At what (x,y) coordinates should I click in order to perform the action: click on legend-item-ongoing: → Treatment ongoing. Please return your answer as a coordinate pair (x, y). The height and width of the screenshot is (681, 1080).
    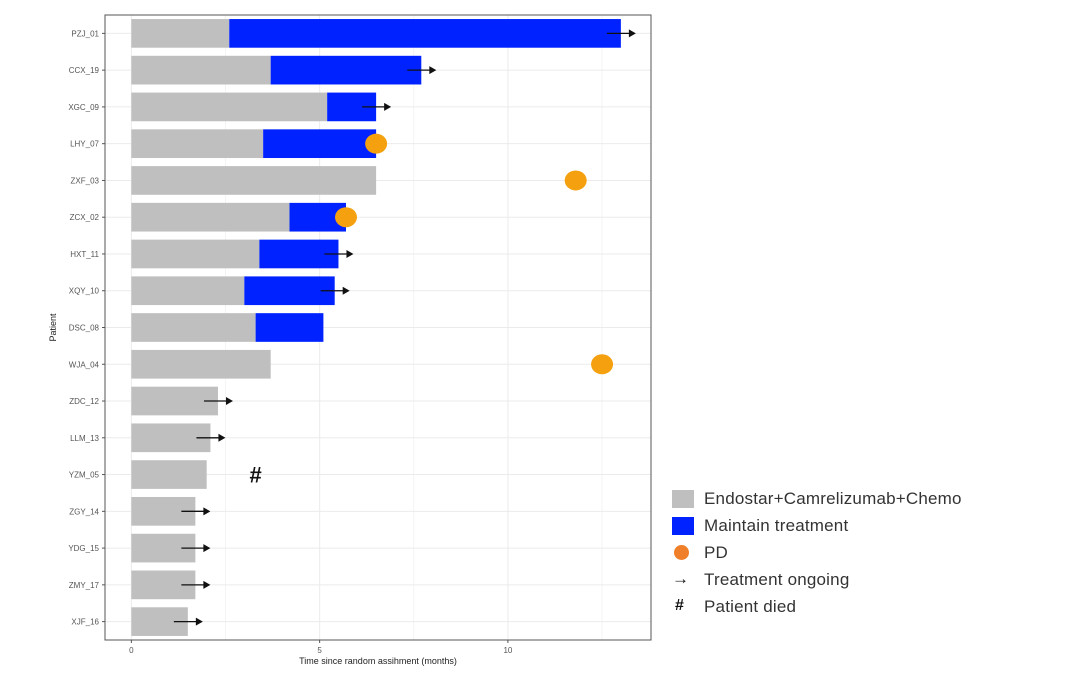
    Looking at the image, I should click on (868, 580).